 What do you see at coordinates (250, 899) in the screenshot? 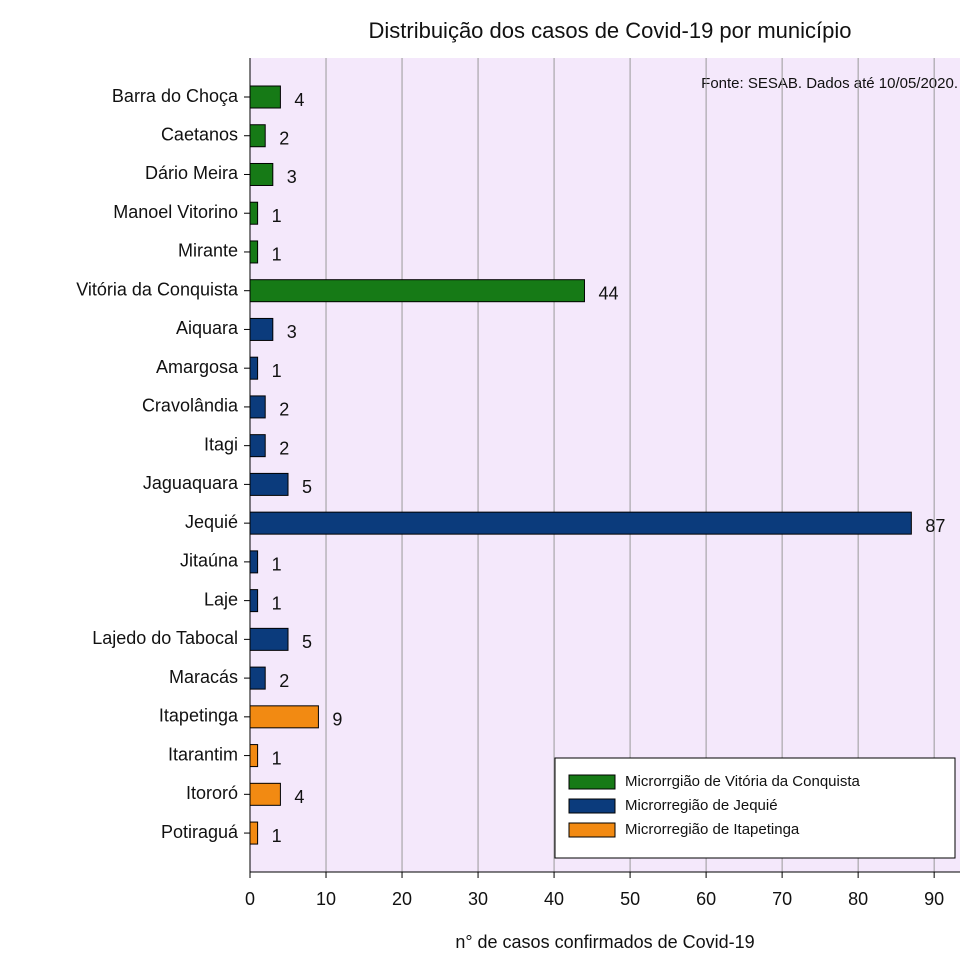
I see `x-tick-label: 0` at bounding box center [250, 899].